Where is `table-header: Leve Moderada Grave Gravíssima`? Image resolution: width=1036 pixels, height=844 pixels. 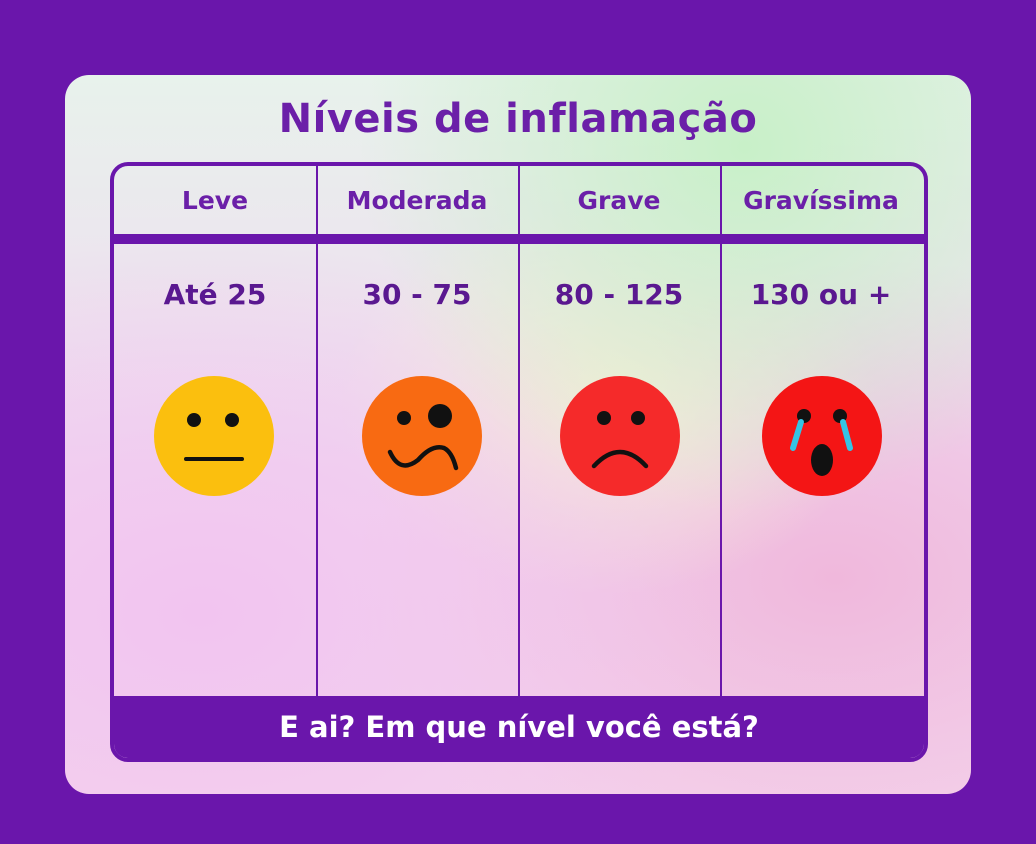 table-header: Leve Moderada Grave Gravíssima is located at coordinates (519, 205).